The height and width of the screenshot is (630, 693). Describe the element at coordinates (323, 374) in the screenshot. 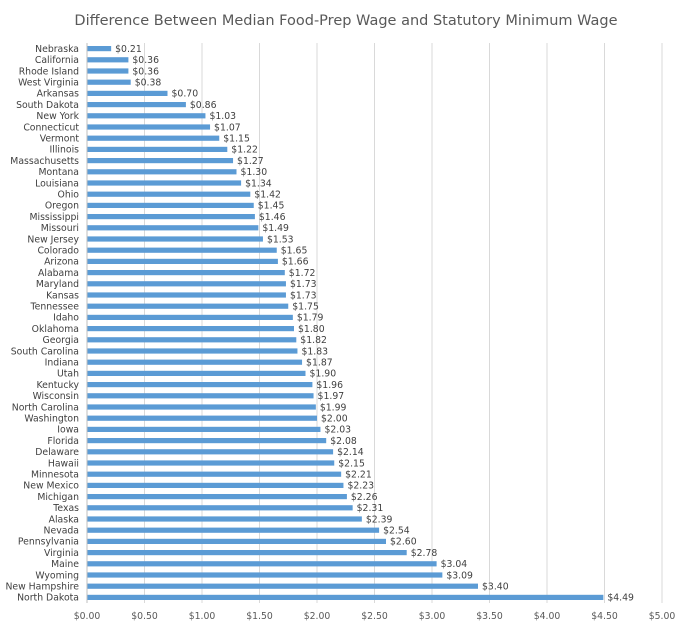

I see `data-label: $1.90` at that location.